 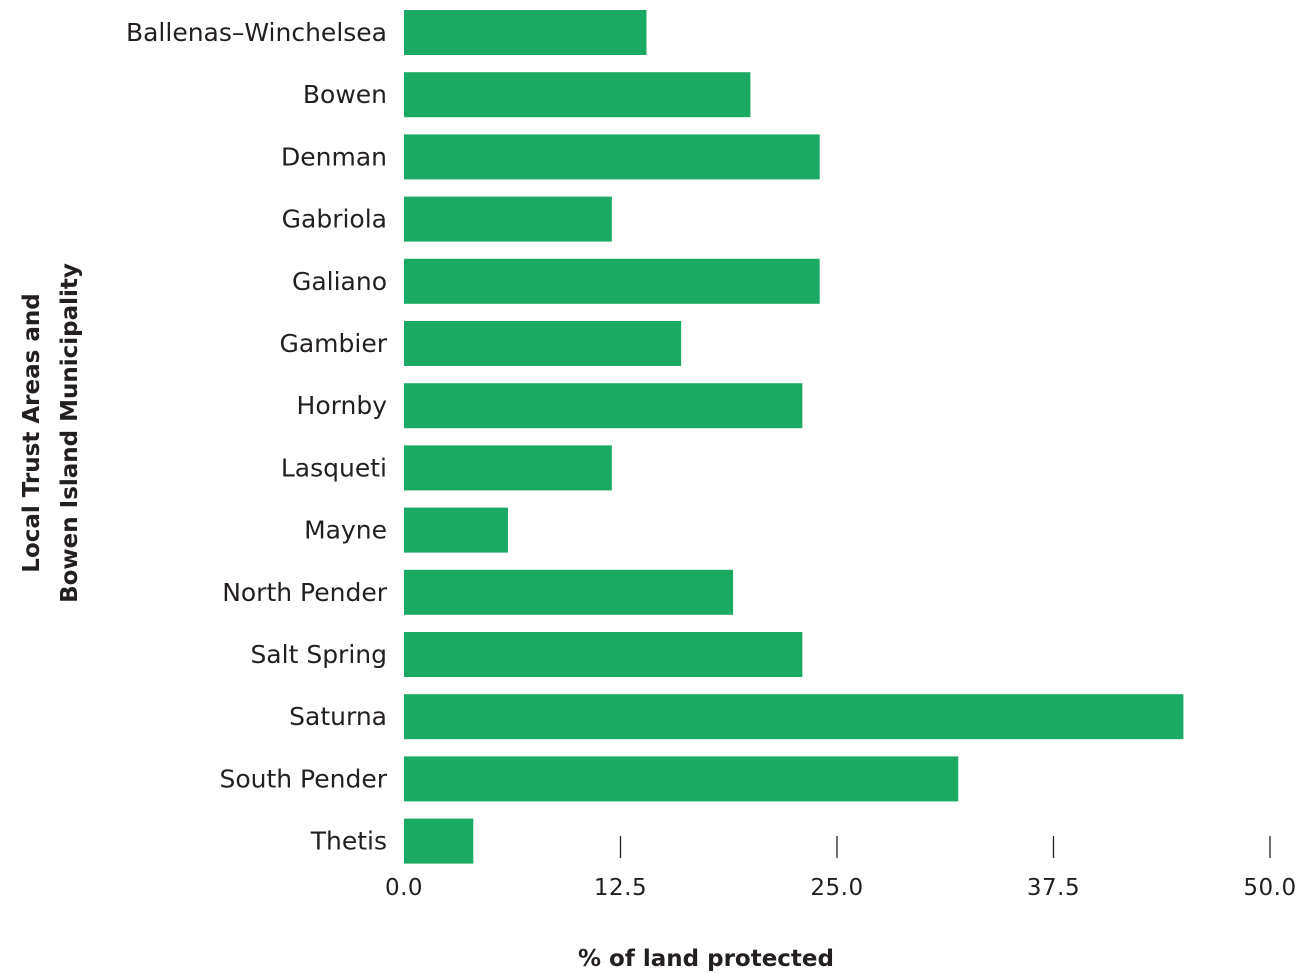 What do you see at coordinates (681, 779) in the screenshot?
I see `bar-south-pender` at bounding box center [681, 779].